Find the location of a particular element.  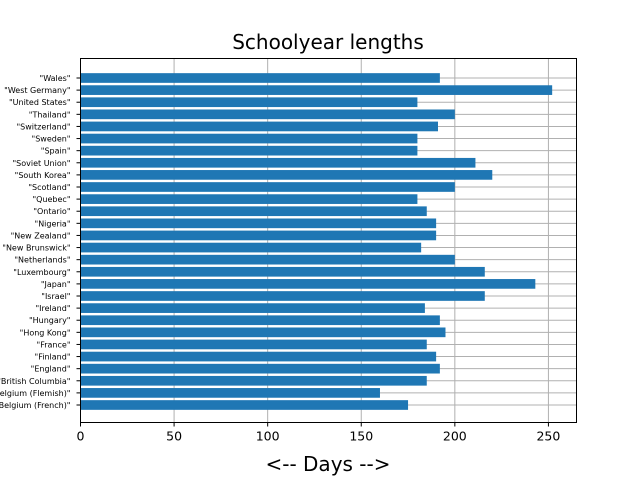

y-tick-label: "British Columbia" is located at coordinates (35, 381).